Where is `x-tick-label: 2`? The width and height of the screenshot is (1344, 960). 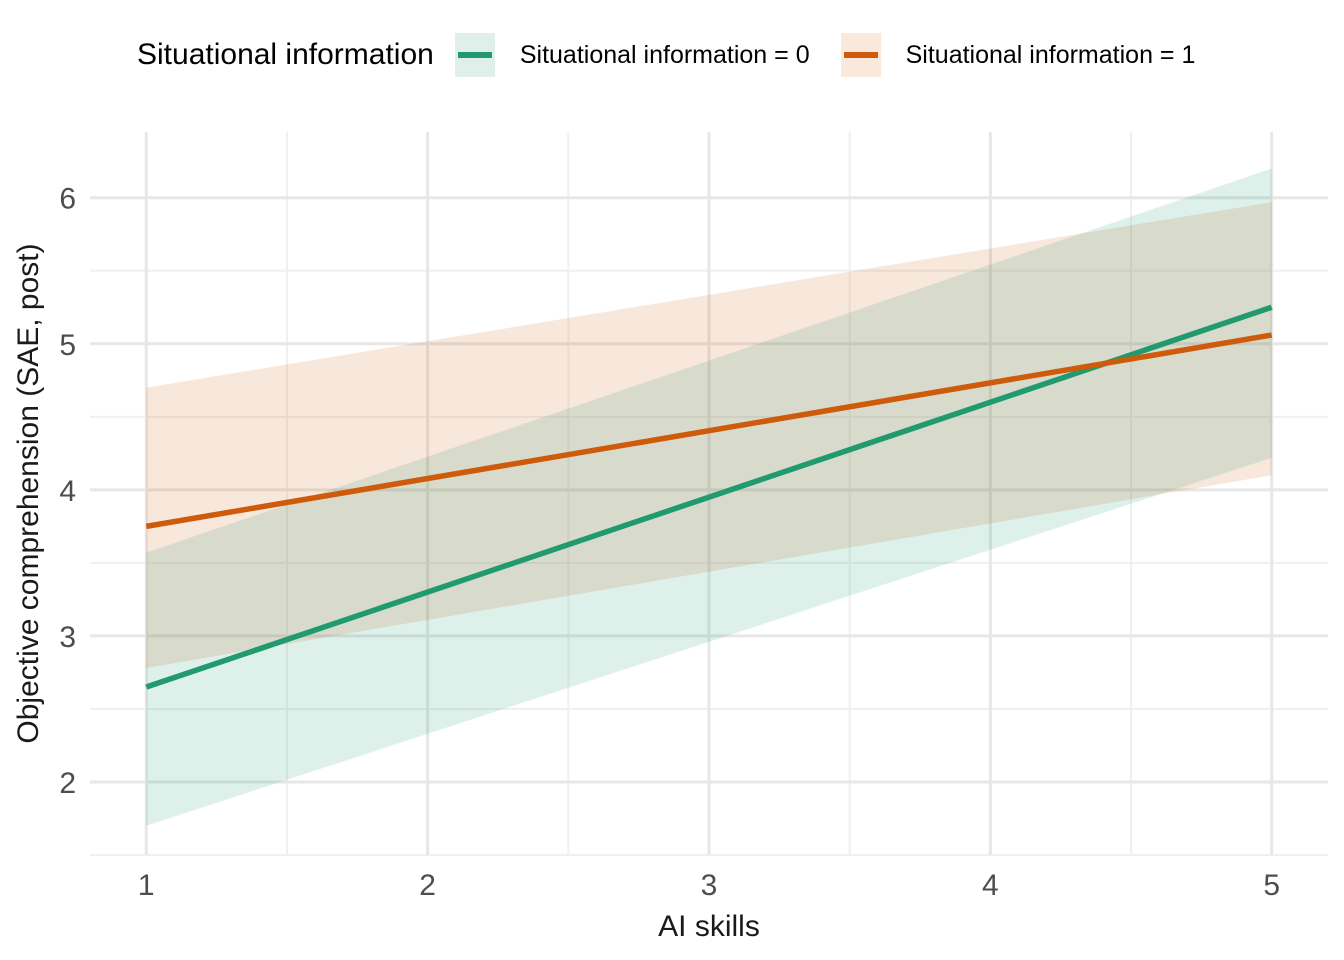 x-tick-label: 2 is located at coordinates (427, 885).